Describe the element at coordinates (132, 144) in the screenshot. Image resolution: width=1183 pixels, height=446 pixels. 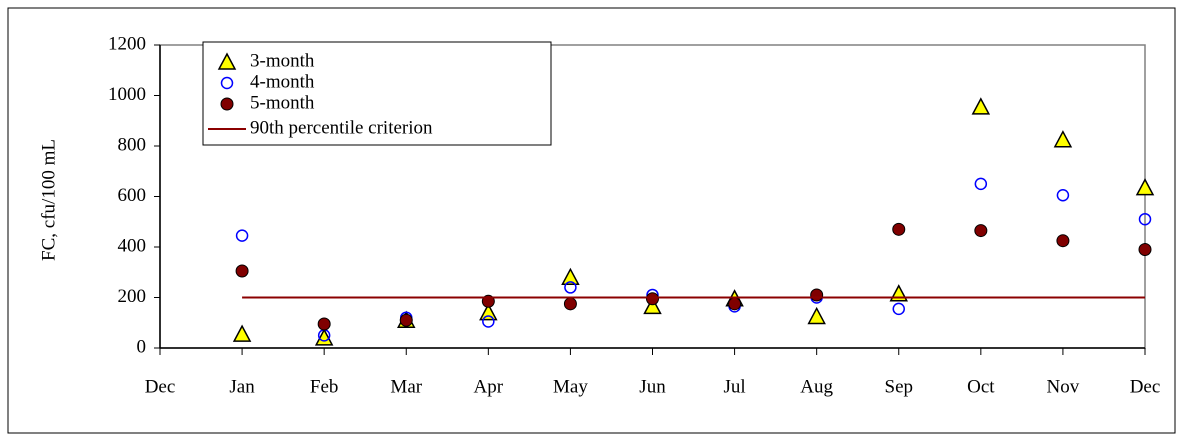
I see `y-tick-label: 800` at that location.